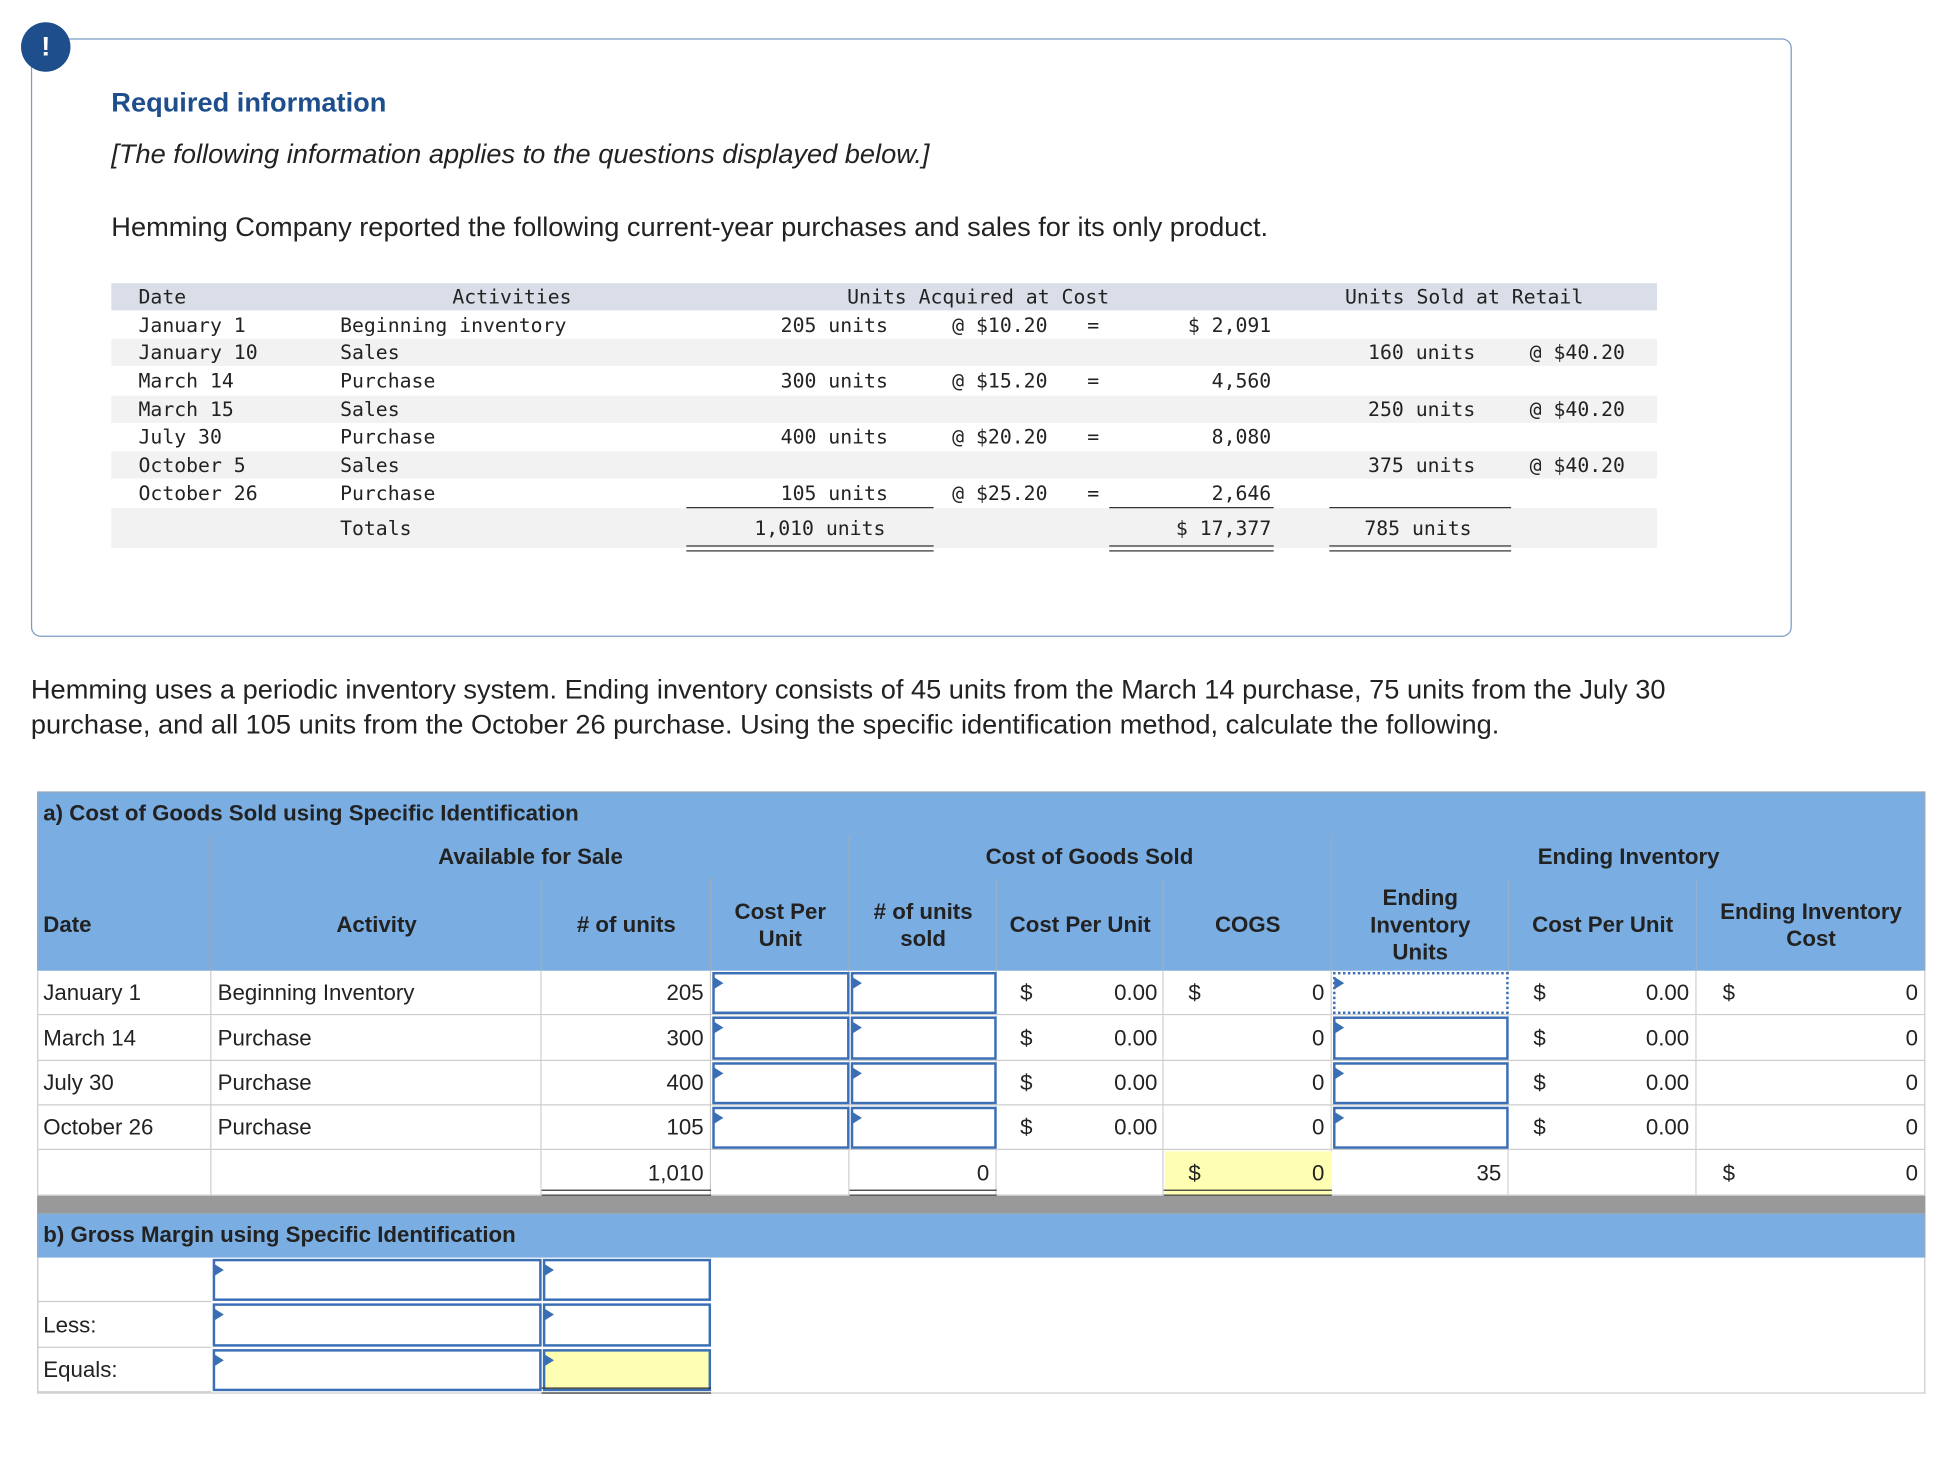  Describe the element at coordinates (1422, 409) in the screenshot. I see `sold-units: 250 units` at that location.